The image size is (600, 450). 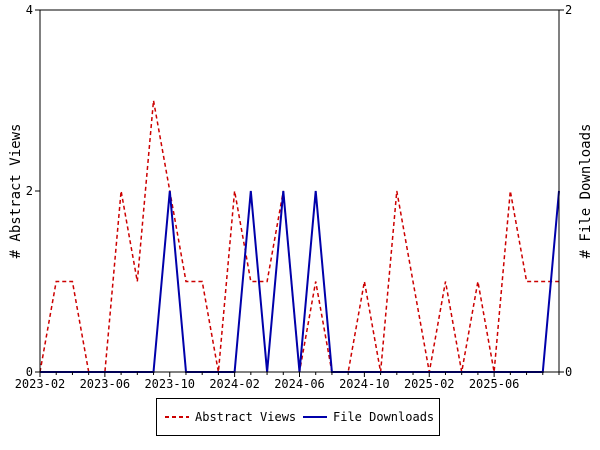 I want to click on left-tick-label: 4, so click(x=29, y=10).